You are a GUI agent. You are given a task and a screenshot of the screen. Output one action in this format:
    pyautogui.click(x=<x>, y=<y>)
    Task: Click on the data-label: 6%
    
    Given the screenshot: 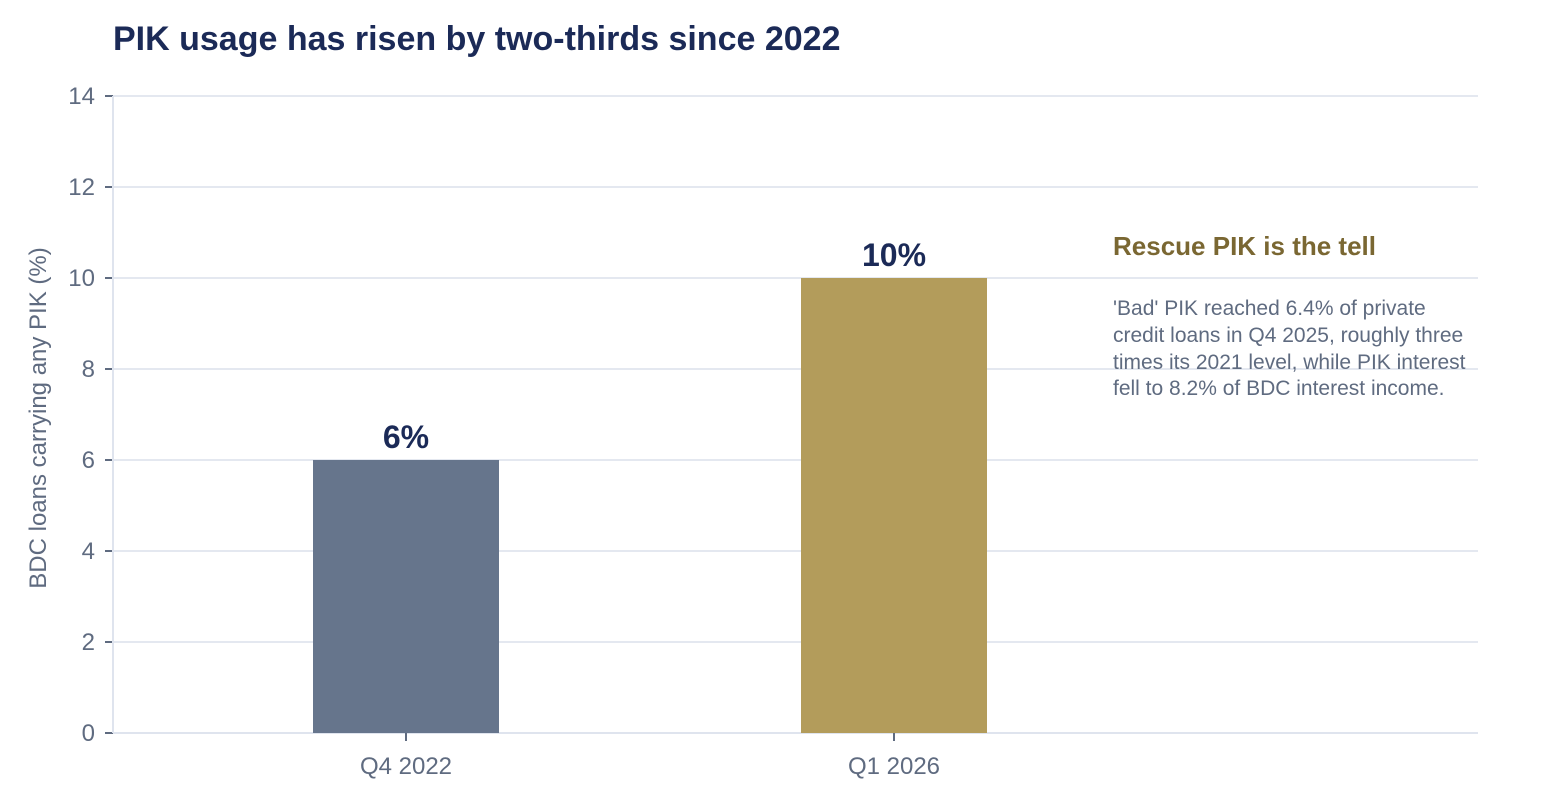 What is the action you would take?
    pyautogui.click(x=406, y=437)
    